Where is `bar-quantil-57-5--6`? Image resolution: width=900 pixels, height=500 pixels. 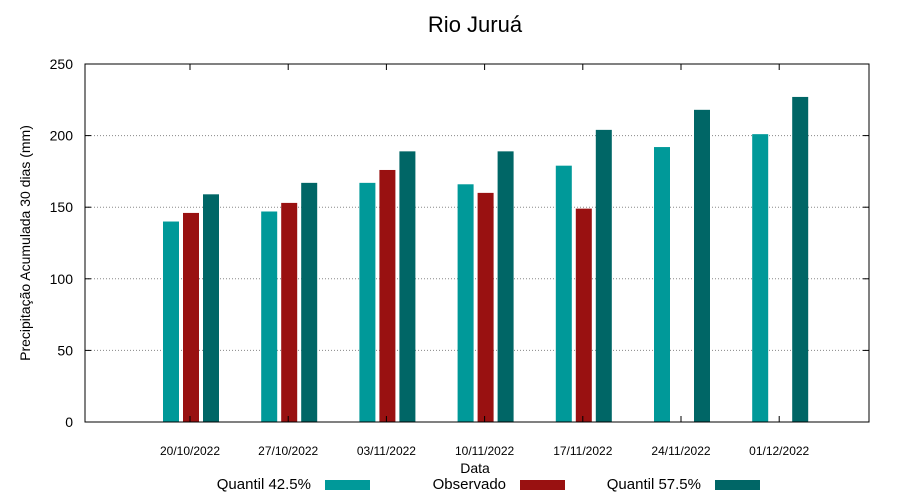 bar-quantil-57-5--6 is located at coordinates (800, 259).